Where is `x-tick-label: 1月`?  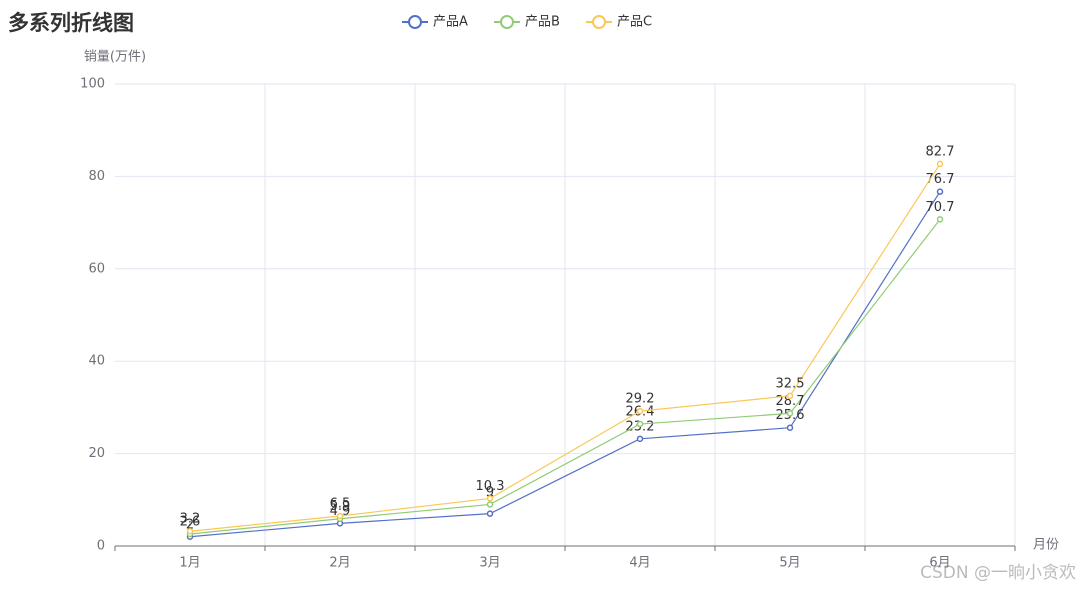 x-tick-label: 1月 is located at coordinates (189, 563).